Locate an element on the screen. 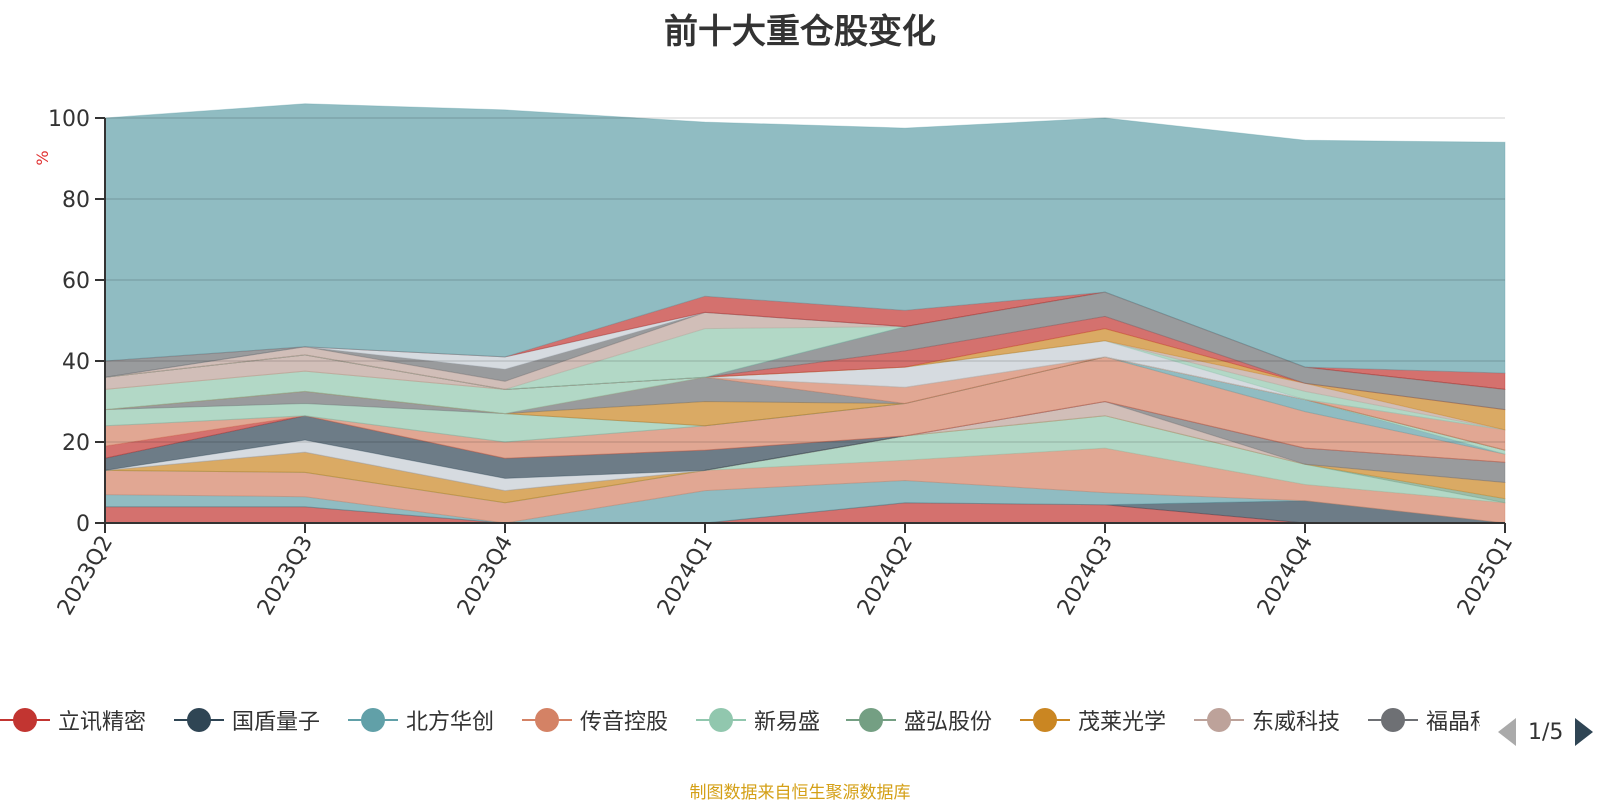 The width and height of the screenshot is (1600, 803). x-tick-label: 2025Q1 is located at coordinates (1485, 576).